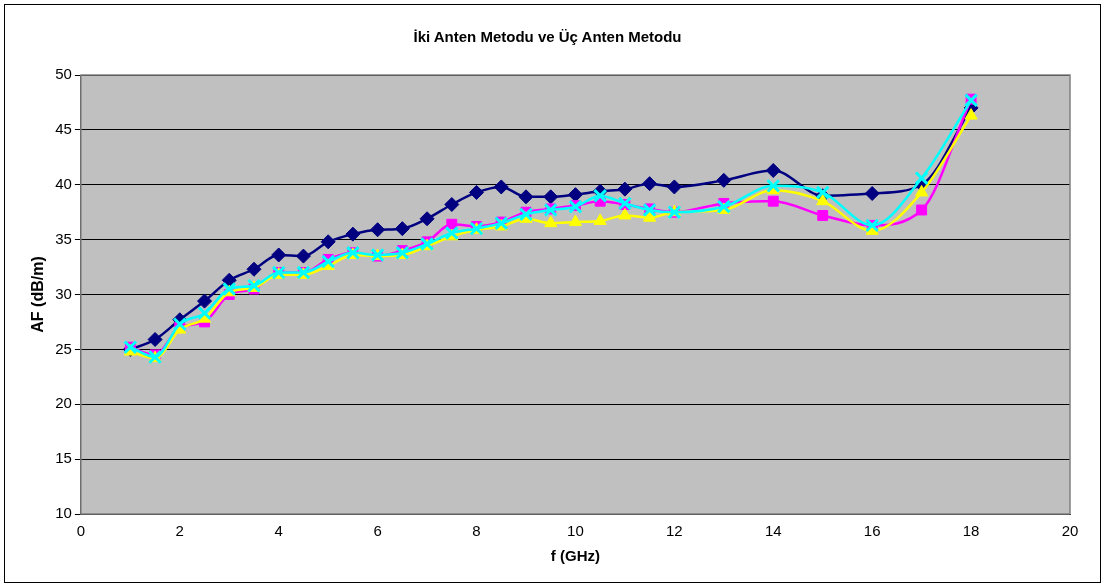  I want to click on x-tick-label: 10, so click(575, 531).